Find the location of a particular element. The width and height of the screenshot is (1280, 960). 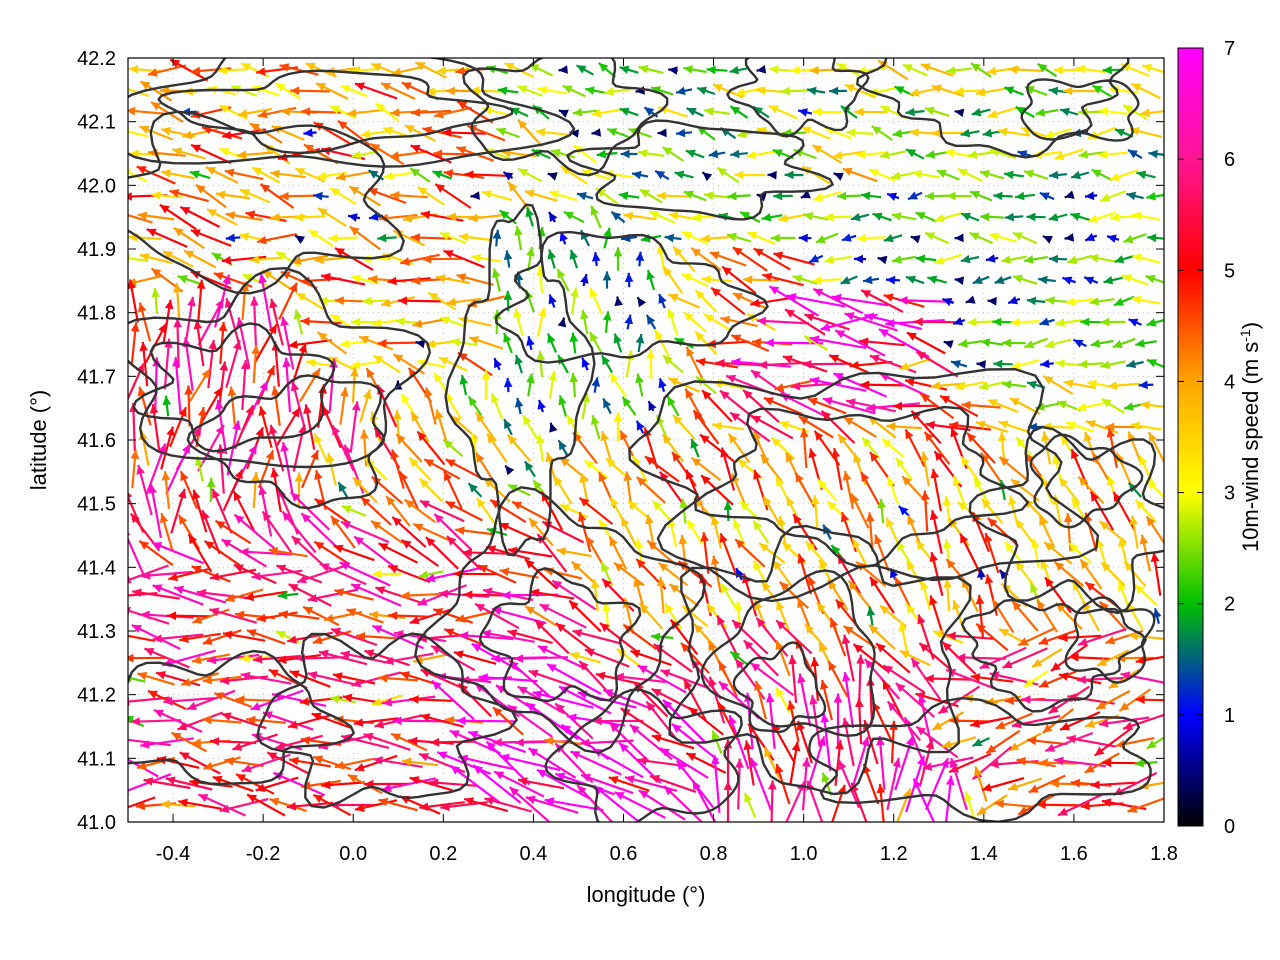

x-tick-label: 1.8 is located at coordinates (1164, 854).